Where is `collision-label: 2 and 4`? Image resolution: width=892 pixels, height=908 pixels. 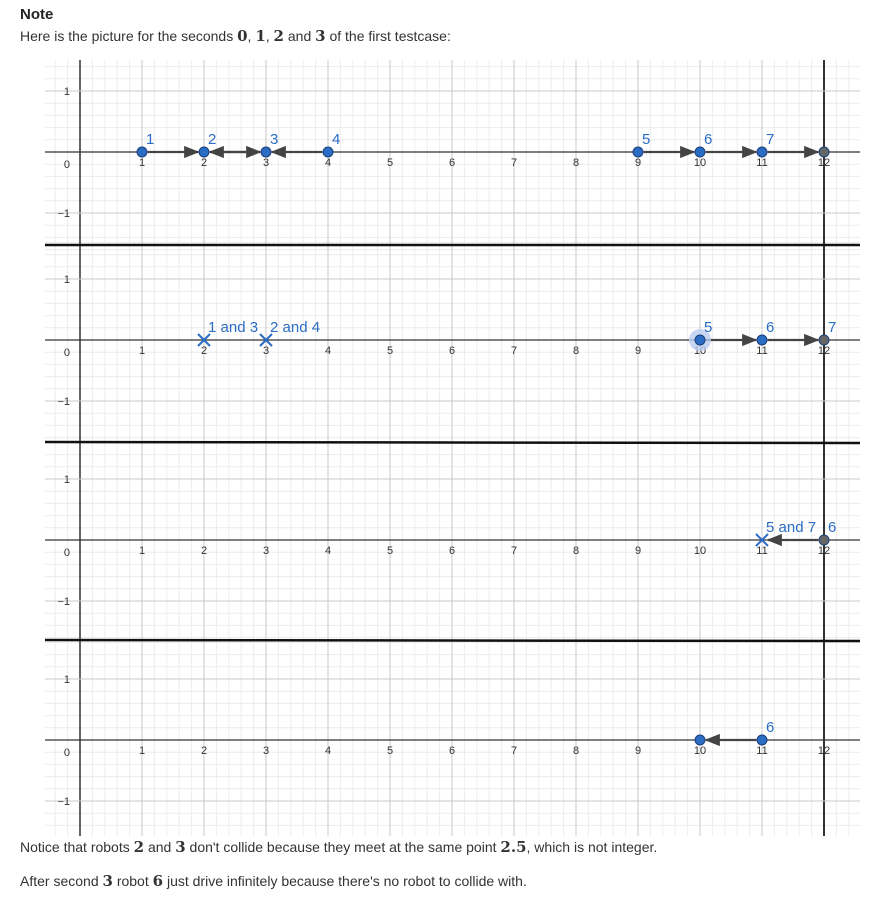 collision-label: 2 and 4 is located at coordinates (295, 327).